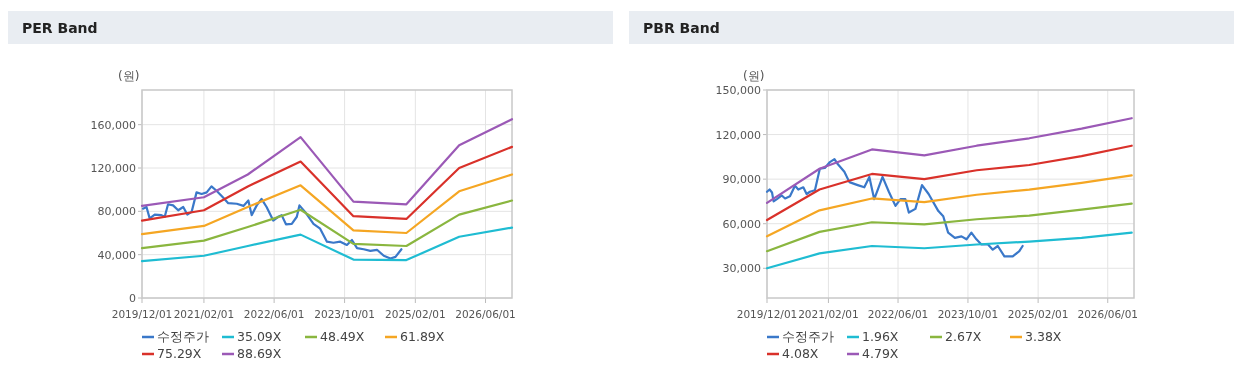 This screenshot has height=388, width=1242. What do you see at coordinates (800, 353) in the screenshot?
I see `legend-label: 4.08X` at bounding box center [800, 353].